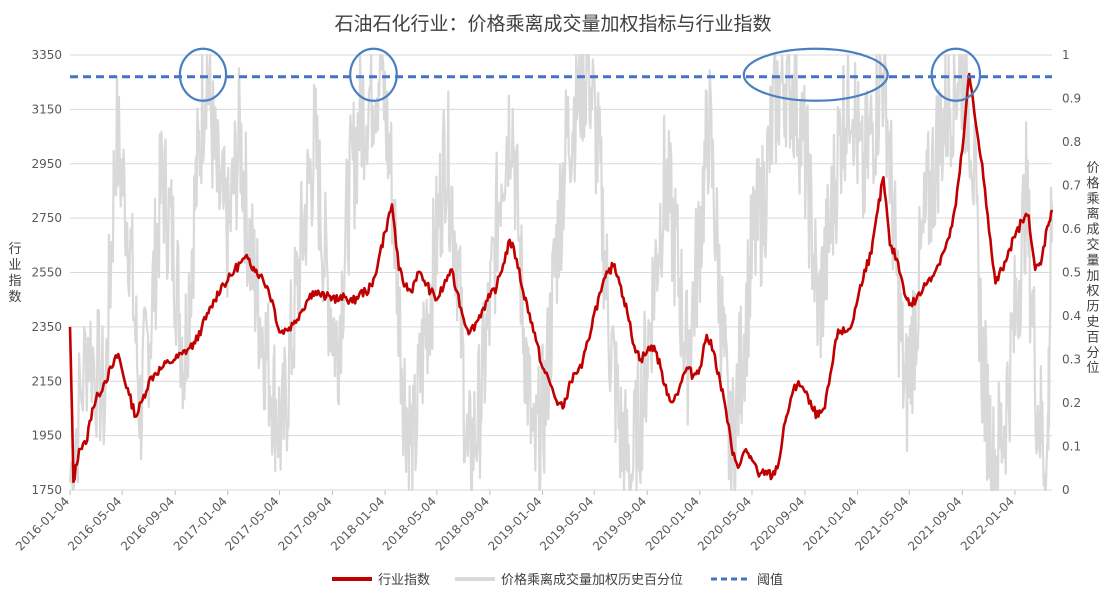  What do you see at coordinates (1071, 447) in the screenshot?
I see `y-right-tick-label: 0.1` at bounding box center [1071, 447].